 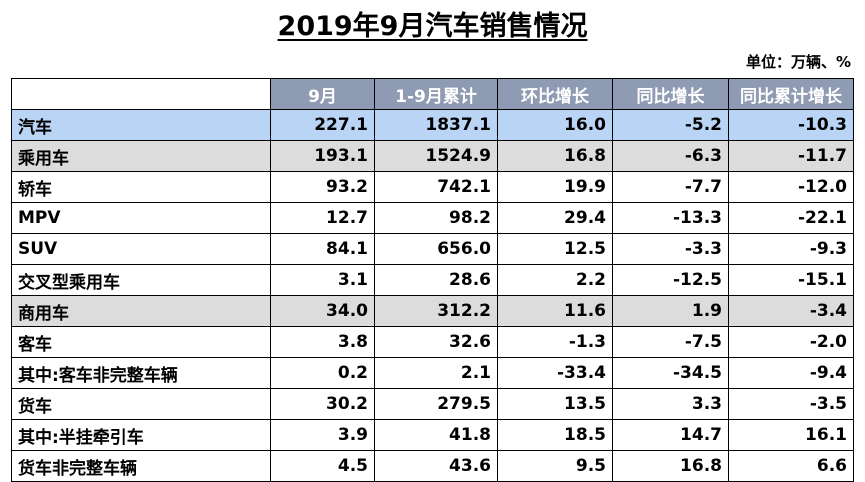 I want to click on row-label: MPV, so click(x=141, y=218).